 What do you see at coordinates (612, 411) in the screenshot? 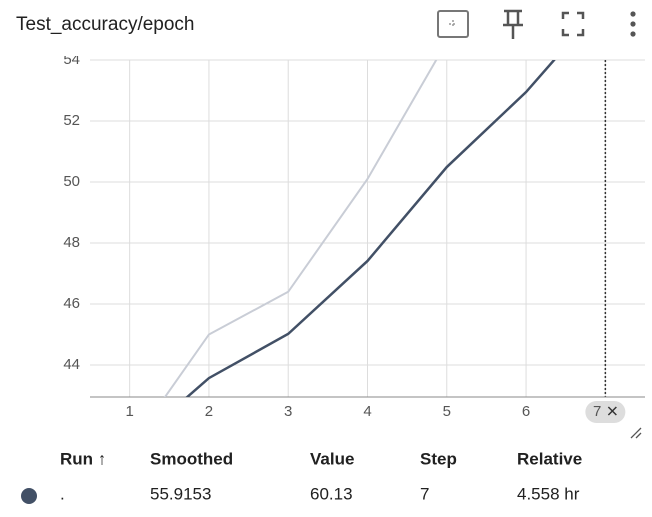
I see `close-icon` at bounding box center [612, 411].